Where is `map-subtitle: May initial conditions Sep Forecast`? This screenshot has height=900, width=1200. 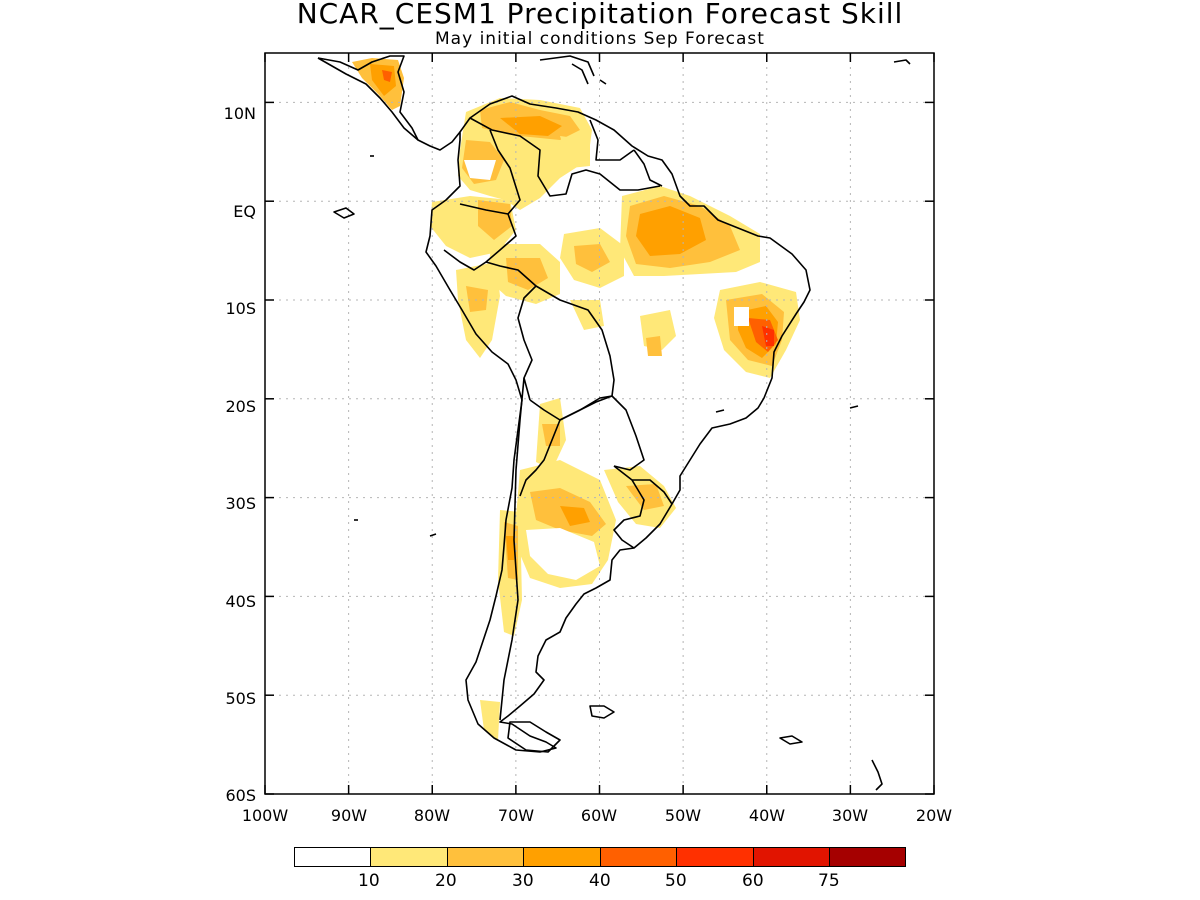 map-subtitle: May initial conditions Sep Forecast is located at coordinates (600, 39).